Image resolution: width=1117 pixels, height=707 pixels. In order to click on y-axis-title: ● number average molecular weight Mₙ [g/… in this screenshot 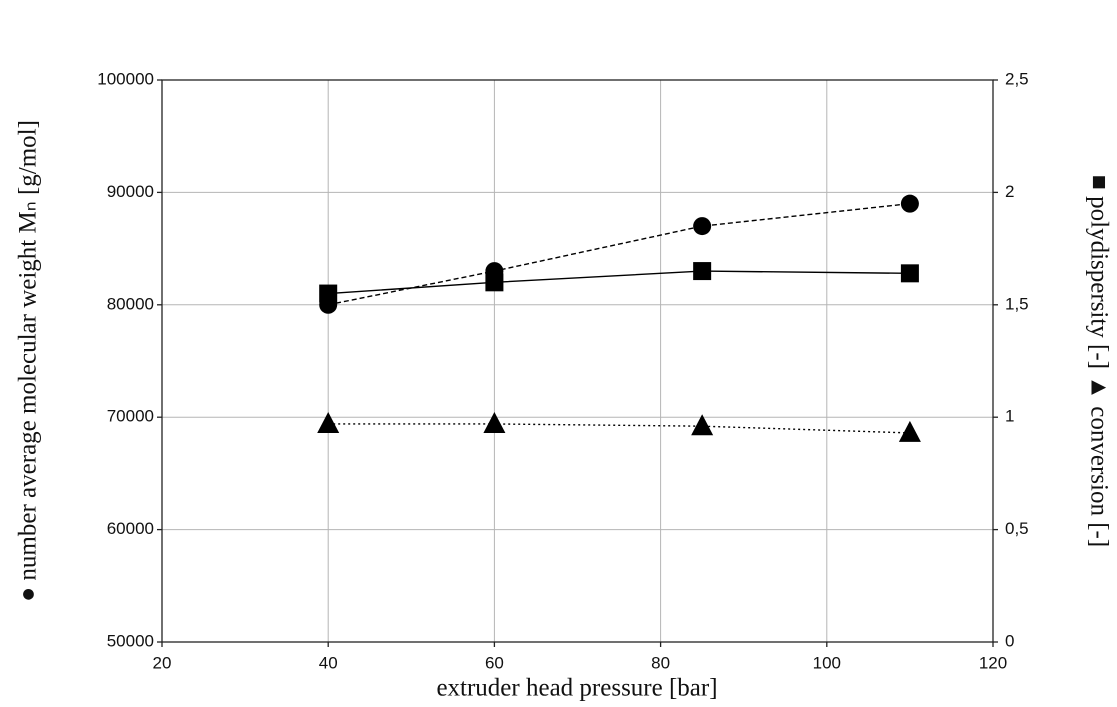, I will do `click(28, 361)`.